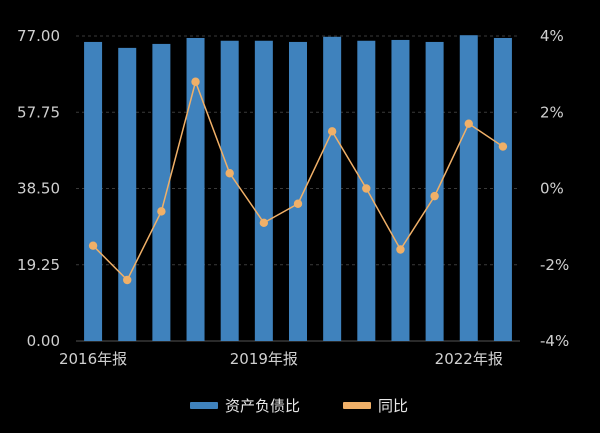 The width and height of the screenshot is (600, 433). What do you see at coordinates (469, 359) in the screenshot?
I see `x-tick-label: 2022年报` at bounding box center [469, 359].